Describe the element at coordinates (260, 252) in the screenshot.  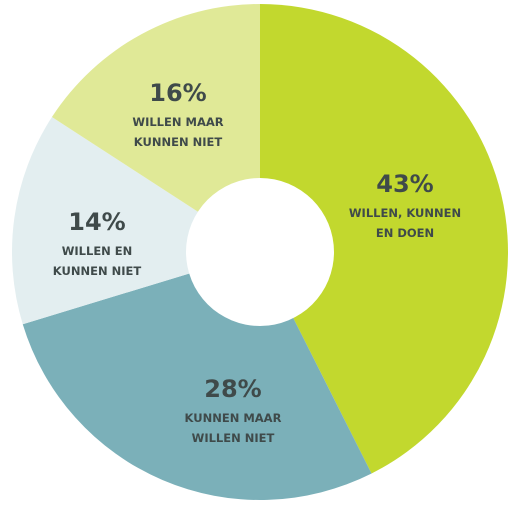
I see `donut-hole` at that location.